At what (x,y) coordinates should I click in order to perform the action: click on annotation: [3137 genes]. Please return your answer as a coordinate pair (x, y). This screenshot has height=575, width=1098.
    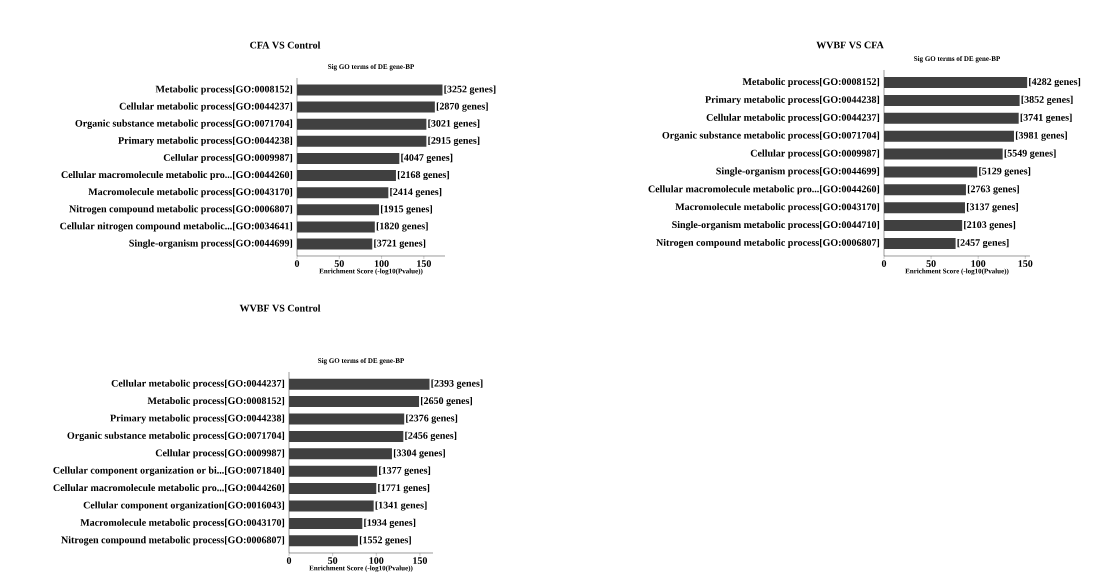
    Looking at the image, I should click on (992, 208).